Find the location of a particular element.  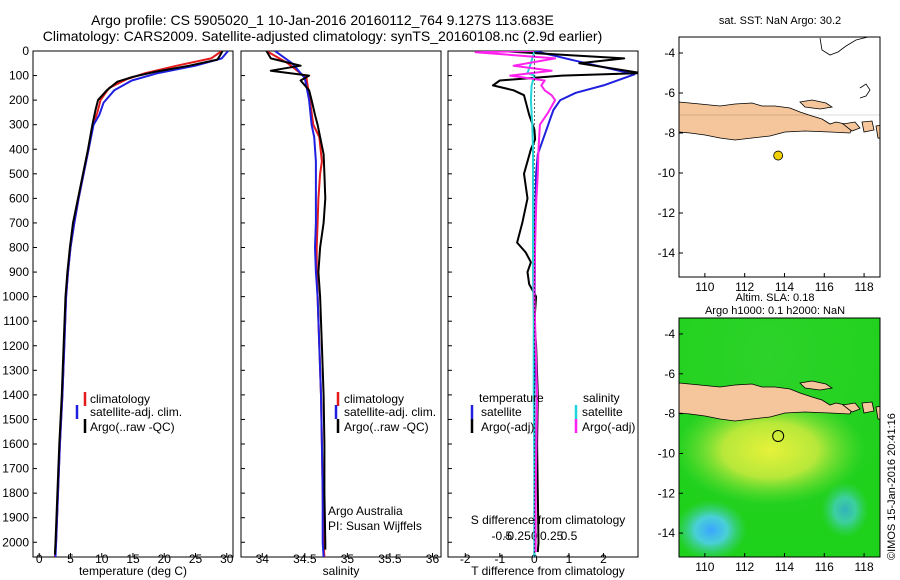

depth-tick-label: 1600 is located at coordinates (15, 444).